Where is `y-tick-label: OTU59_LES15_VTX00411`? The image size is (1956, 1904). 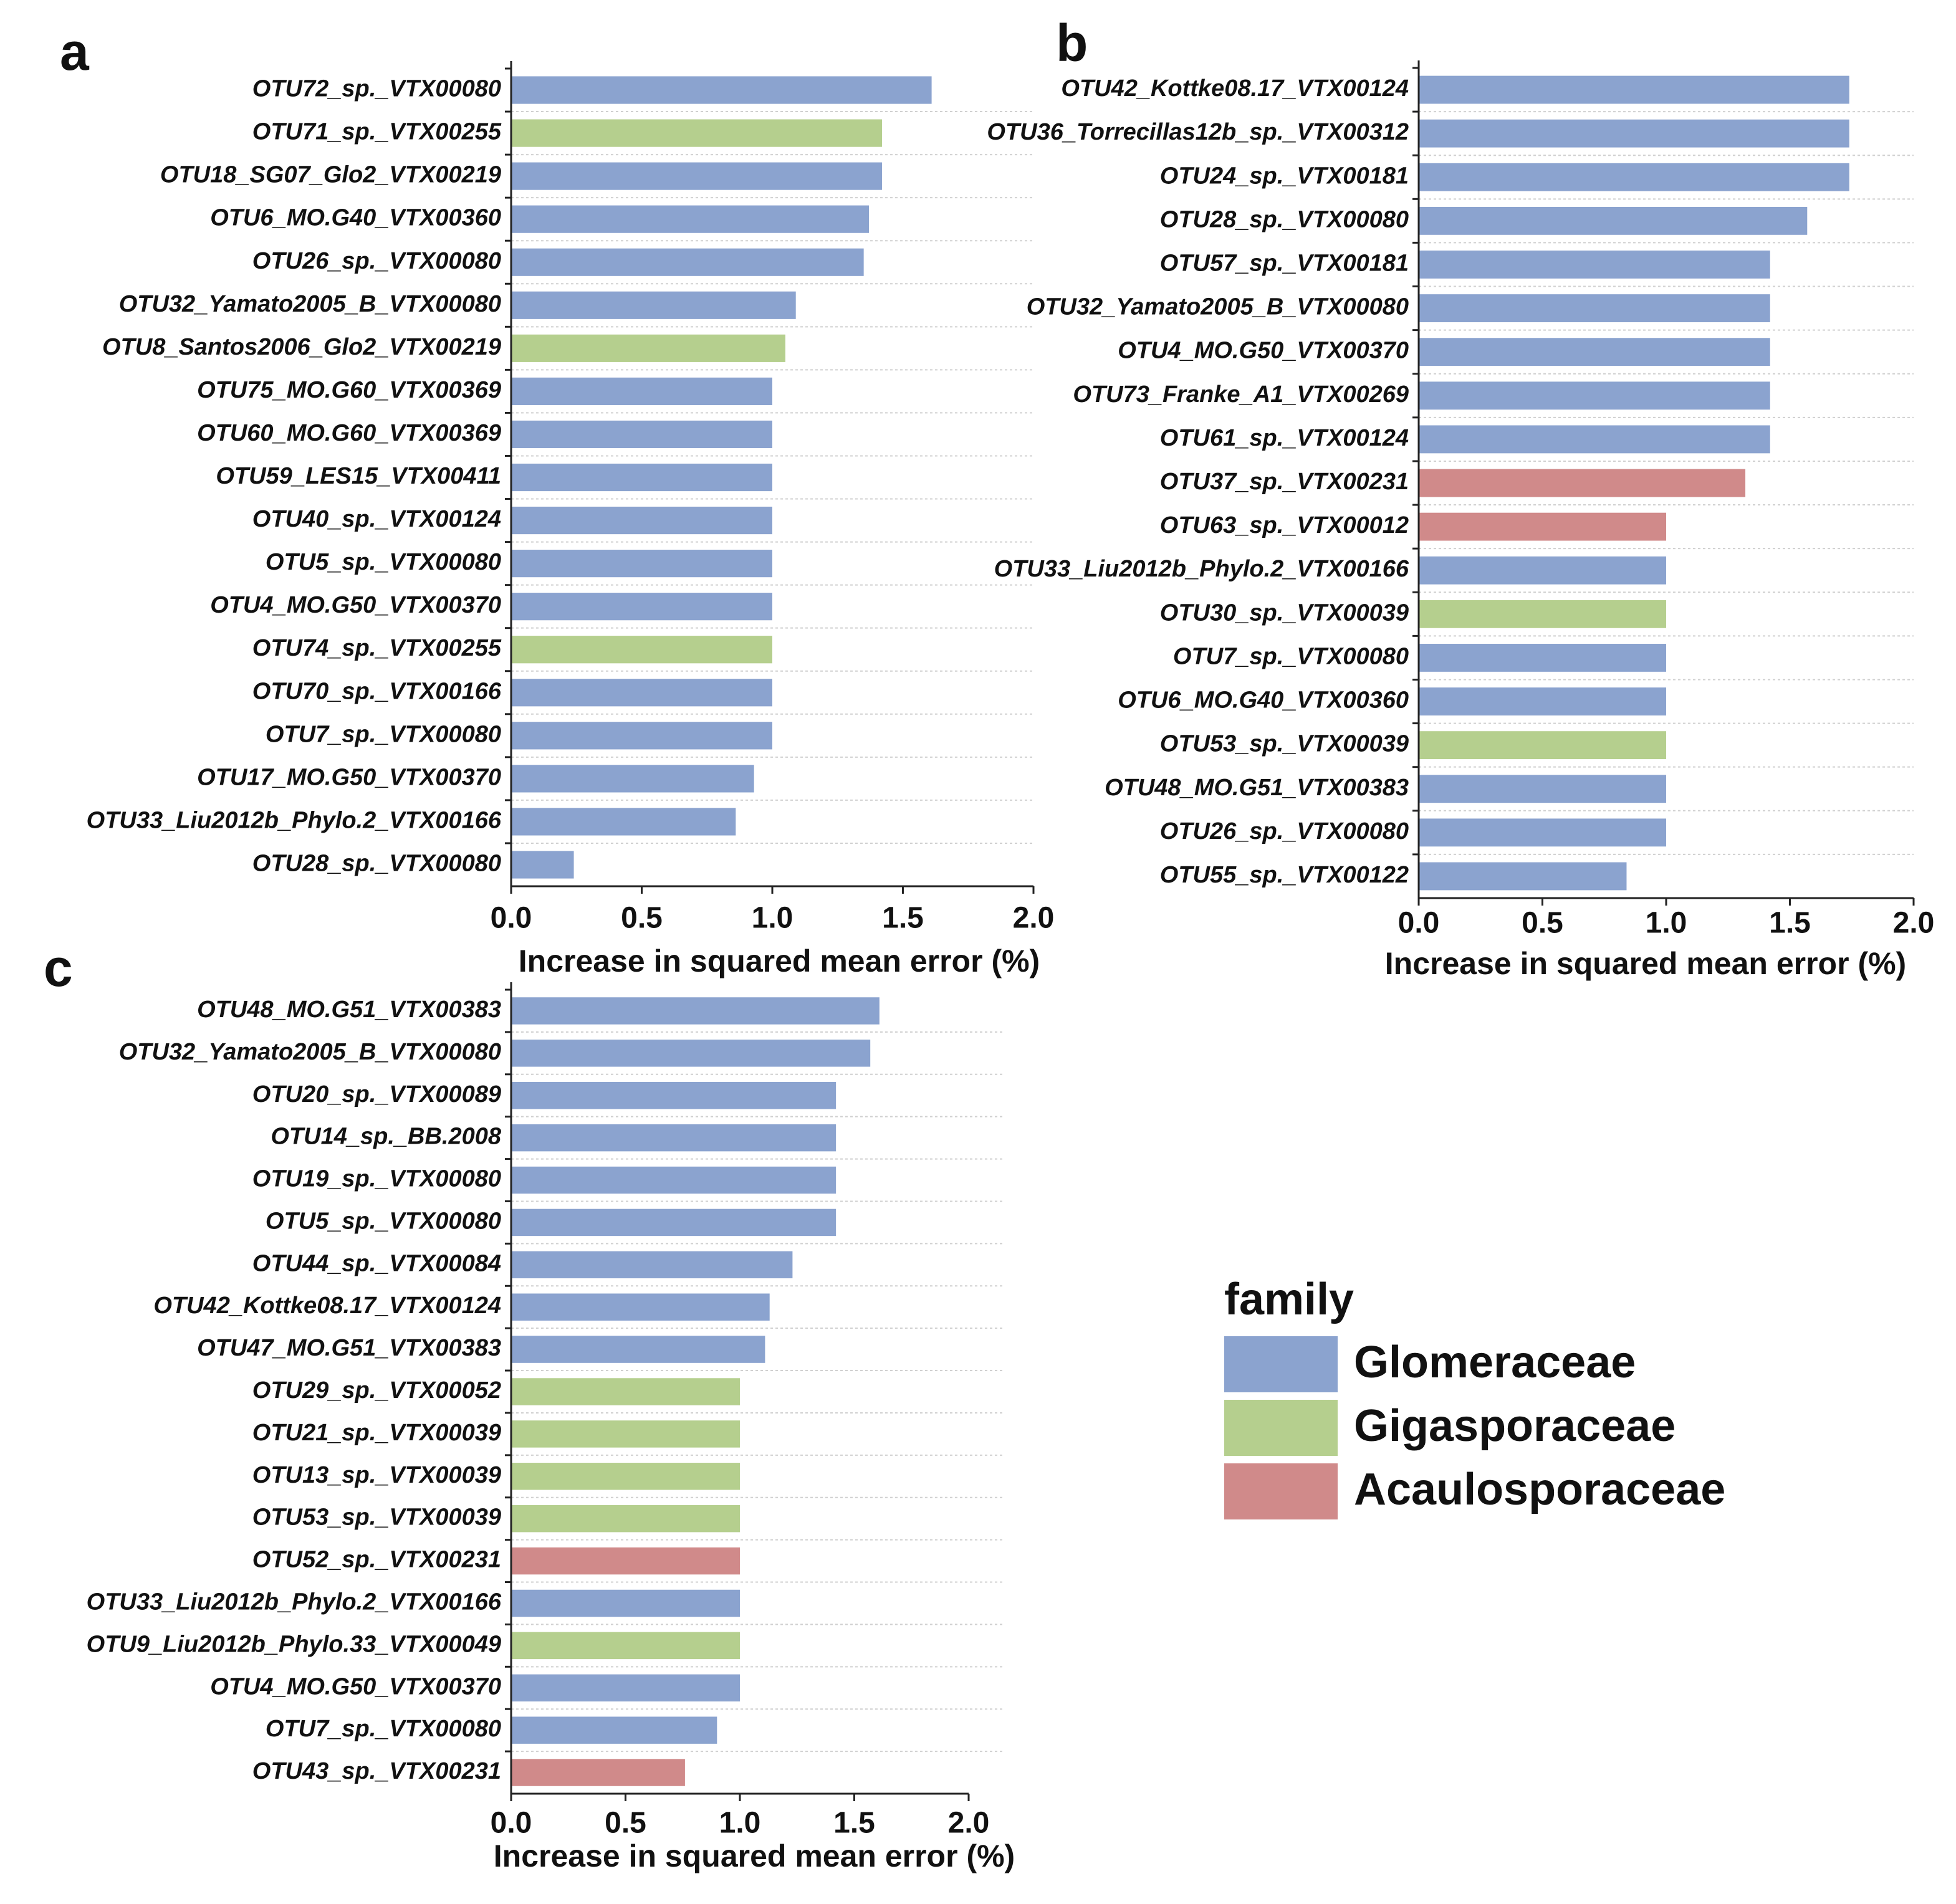
y-tick-label: OTU59_LES15_VTX00411 is located at coordinates (358, 476).